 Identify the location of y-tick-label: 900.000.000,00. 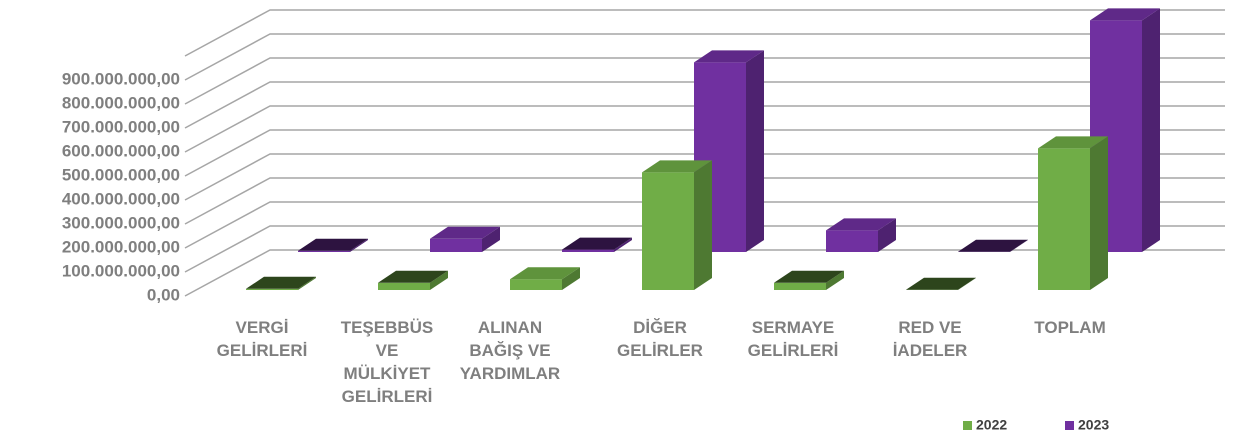
(121, 78).